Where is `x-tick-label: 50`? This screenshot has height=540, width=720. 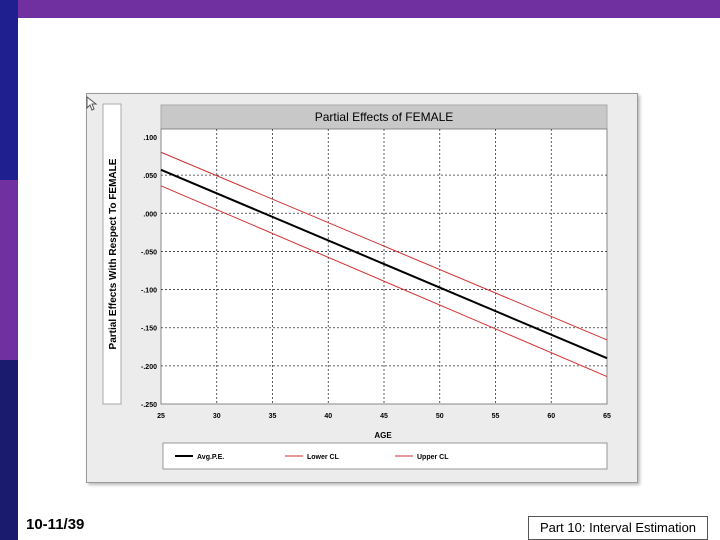 x-tick-label: 50 is located at coordinates (440, 416).